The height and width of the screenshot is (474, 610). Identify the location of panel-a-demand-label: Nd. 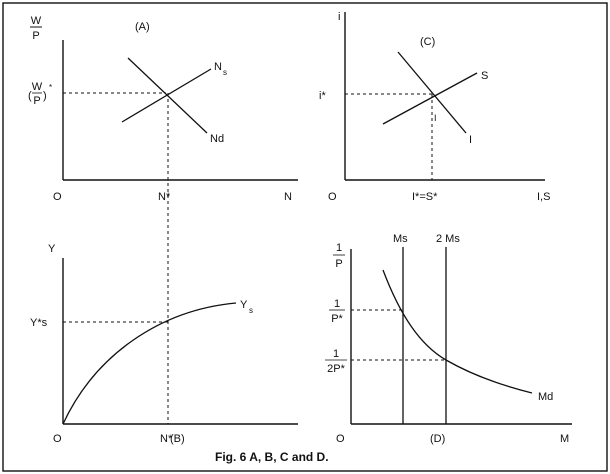
(217, 139).